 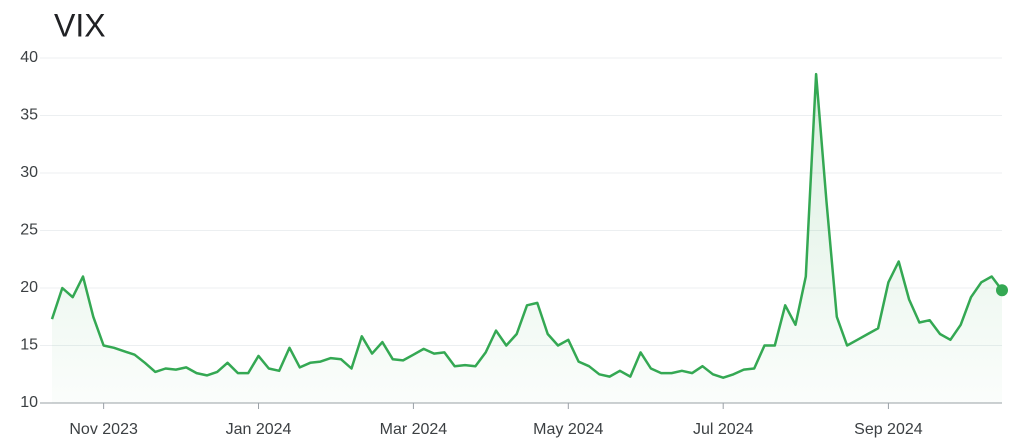 I want to click on end-point, so click(x=1002, y=290).